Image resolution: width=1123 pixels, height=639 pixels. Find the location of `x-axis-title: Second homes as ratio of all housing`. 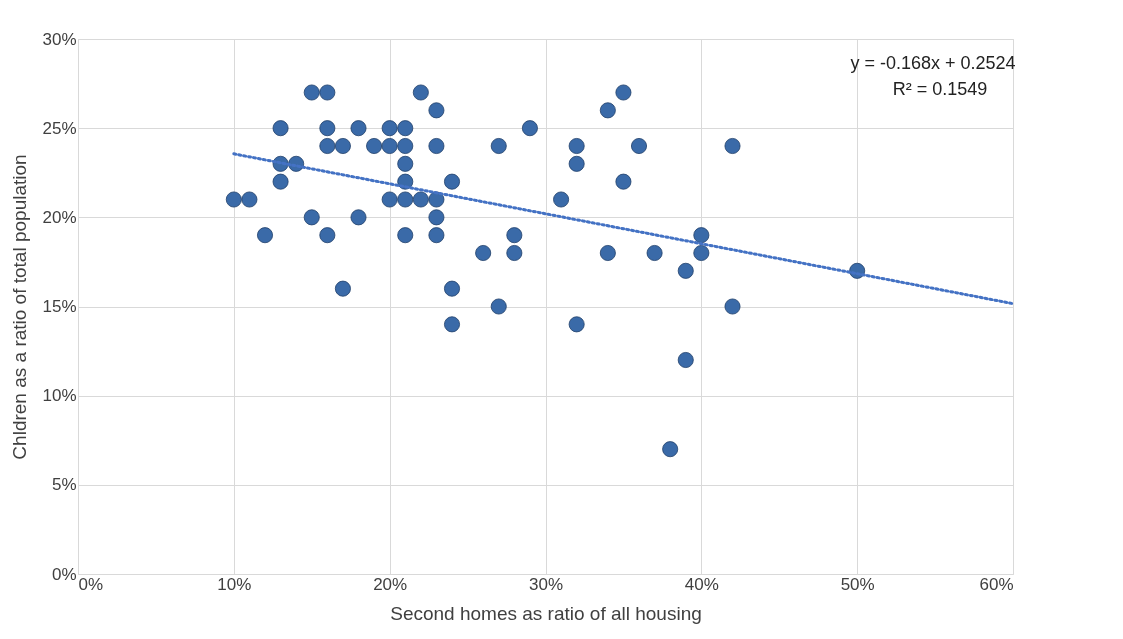

x-axis-title: Second homes as ratio of all housing is located at coordinates (546, 613).